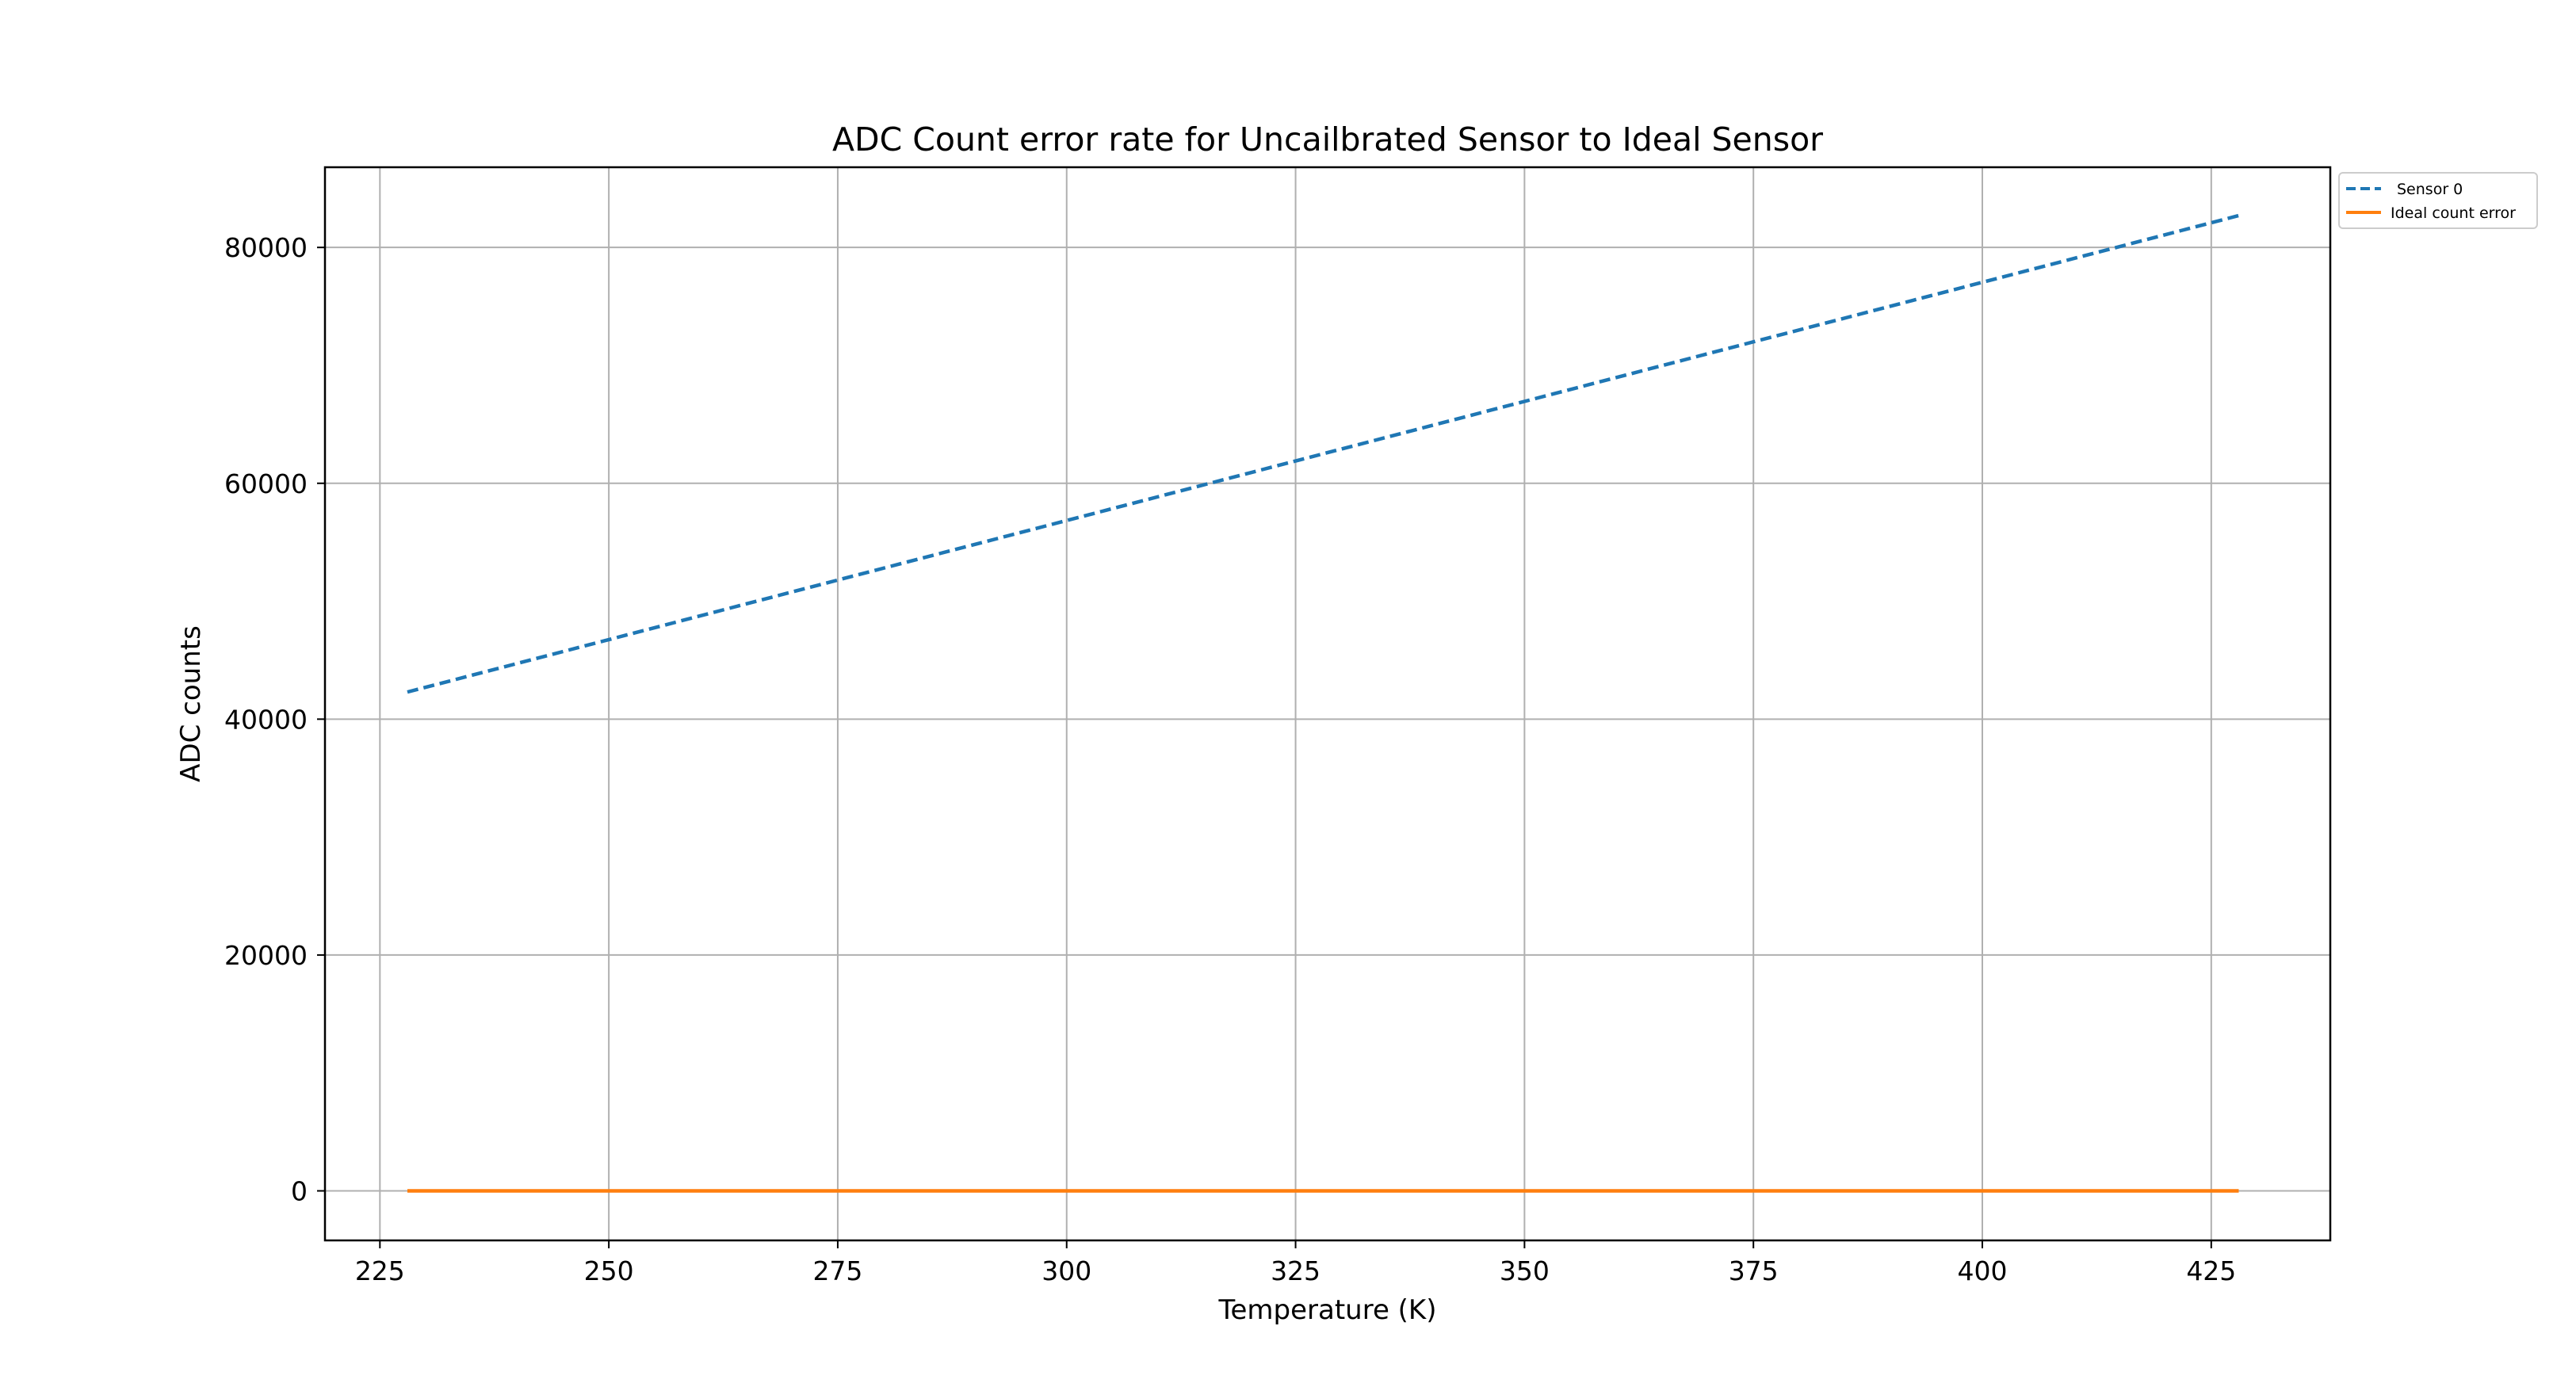 This screenshot has width=2576, height=1391. I want to click on x-tick-label: 325, so click(1295, 1271).